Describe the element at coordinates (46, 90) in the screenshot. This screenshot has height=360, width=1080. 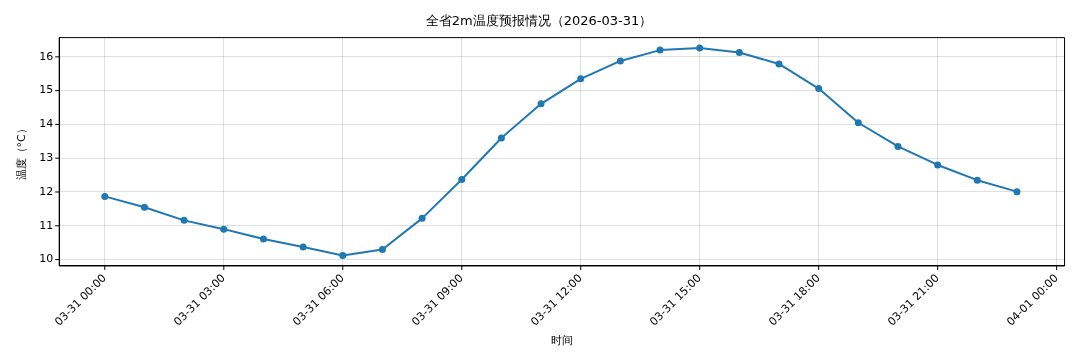
I see `y-tick-label: 15` at that location.